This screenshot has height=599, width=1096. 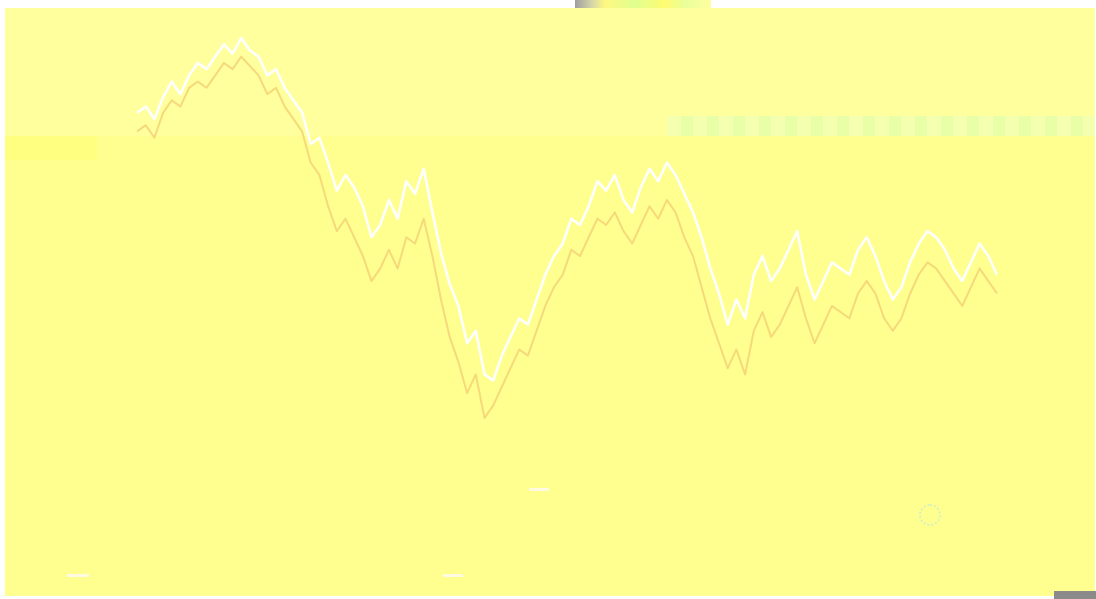 What do you see at coordinates (453, 575) in the screenshot?
I see `bottom-tick-center` at bounding box center [453, 575].